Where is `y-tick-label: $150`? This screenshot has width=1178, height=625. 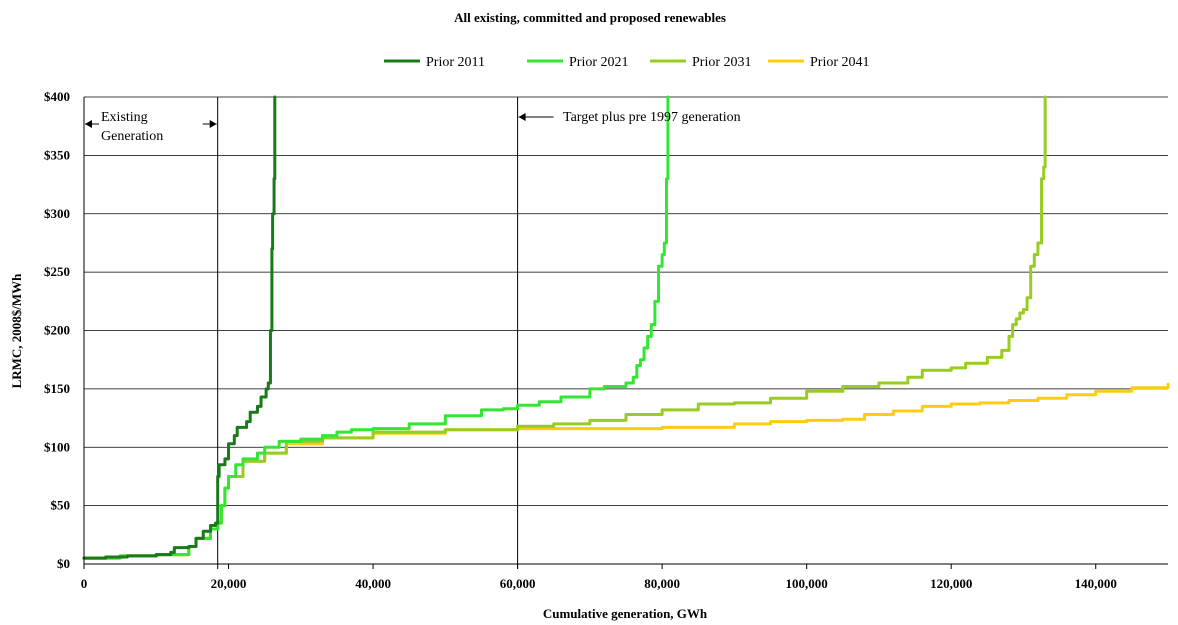 y-tick-label: $150 is located at coordinates (57, 388).